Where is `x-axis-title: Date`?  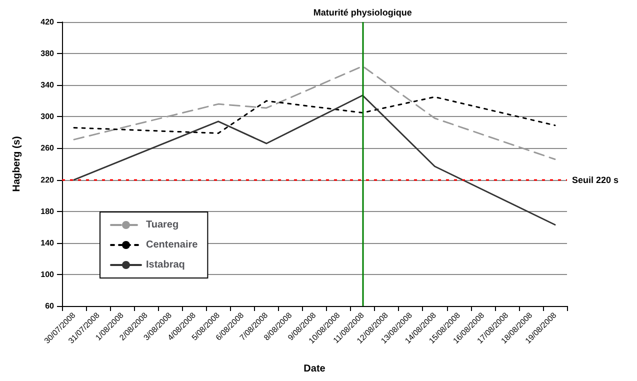
x-axis-title: Date is located at coordinates (315, 369).